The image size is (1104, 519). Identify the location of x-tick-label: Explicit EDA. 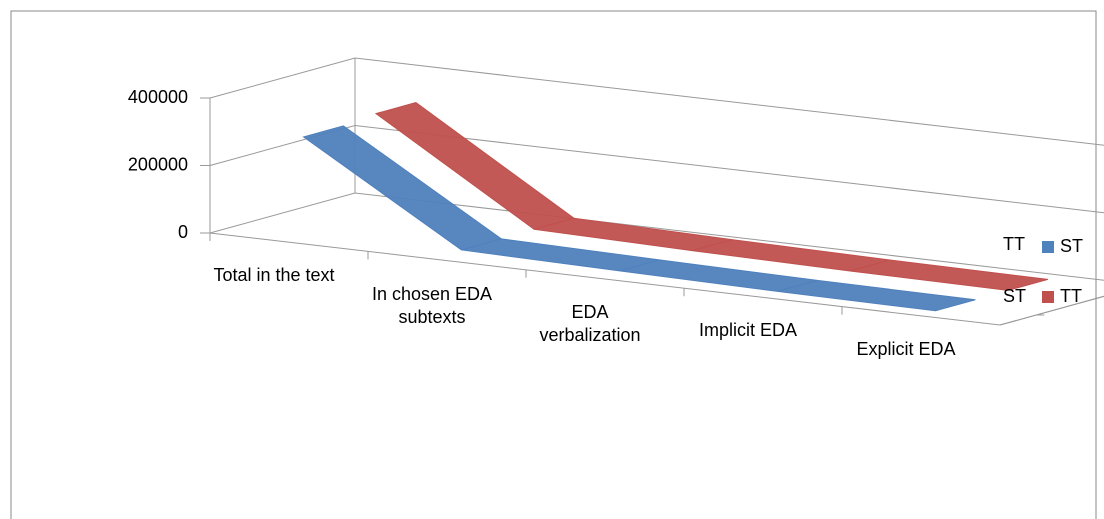
(906, 348).